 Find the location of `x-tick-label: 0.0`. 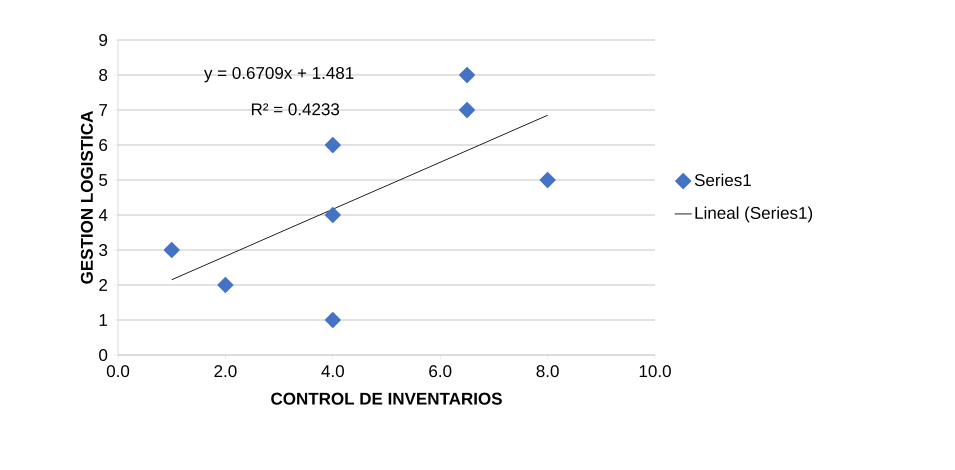

x-tick-label: 0.0 is located at coordinates (118, 371).